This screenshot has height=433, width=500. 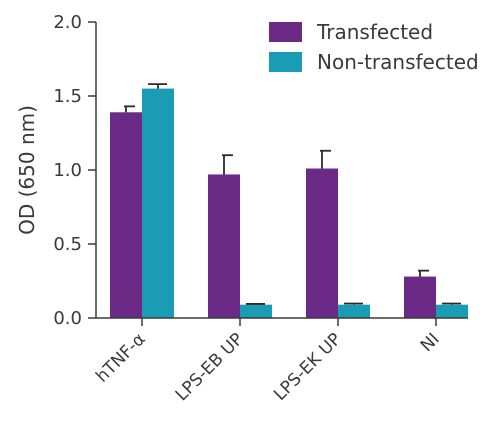 I want to click on legend-label: Non-transfected, so click(x=398, y=62).